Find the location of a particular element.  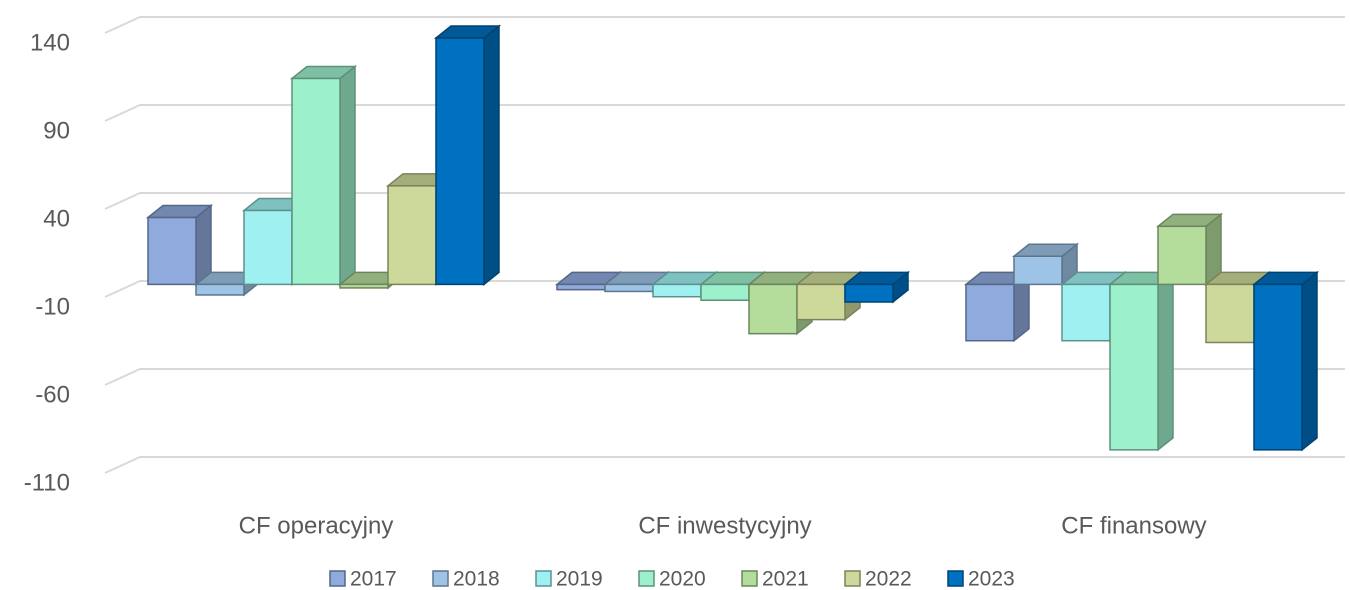

x-tick-label: CF finansowy is located at coordinates (1133, 525).